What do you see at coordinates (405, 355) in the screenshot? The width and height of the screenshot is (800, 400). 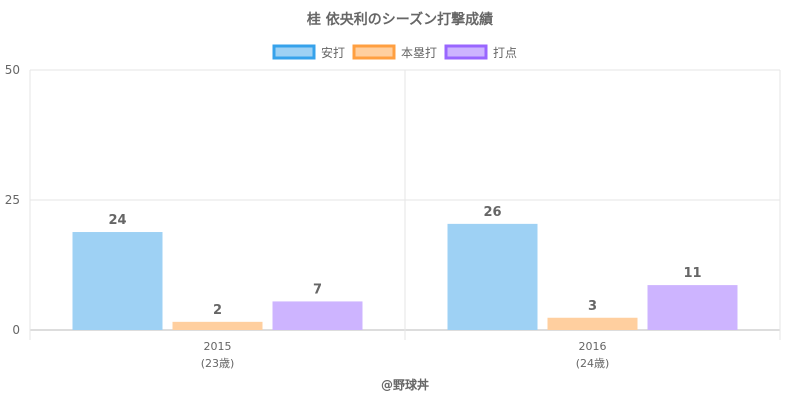 I see `x-axis-labels: 2015 (23歳) 2016 (24歳)` at bounding box center [405, 355].